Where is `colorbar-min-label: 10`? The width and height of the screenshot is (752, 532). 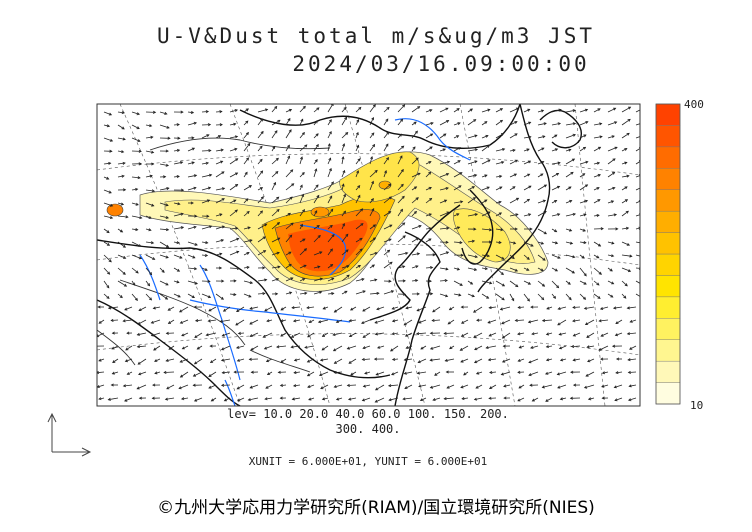 colorbar-min-label: 10 is located at coordinates (697, 405).